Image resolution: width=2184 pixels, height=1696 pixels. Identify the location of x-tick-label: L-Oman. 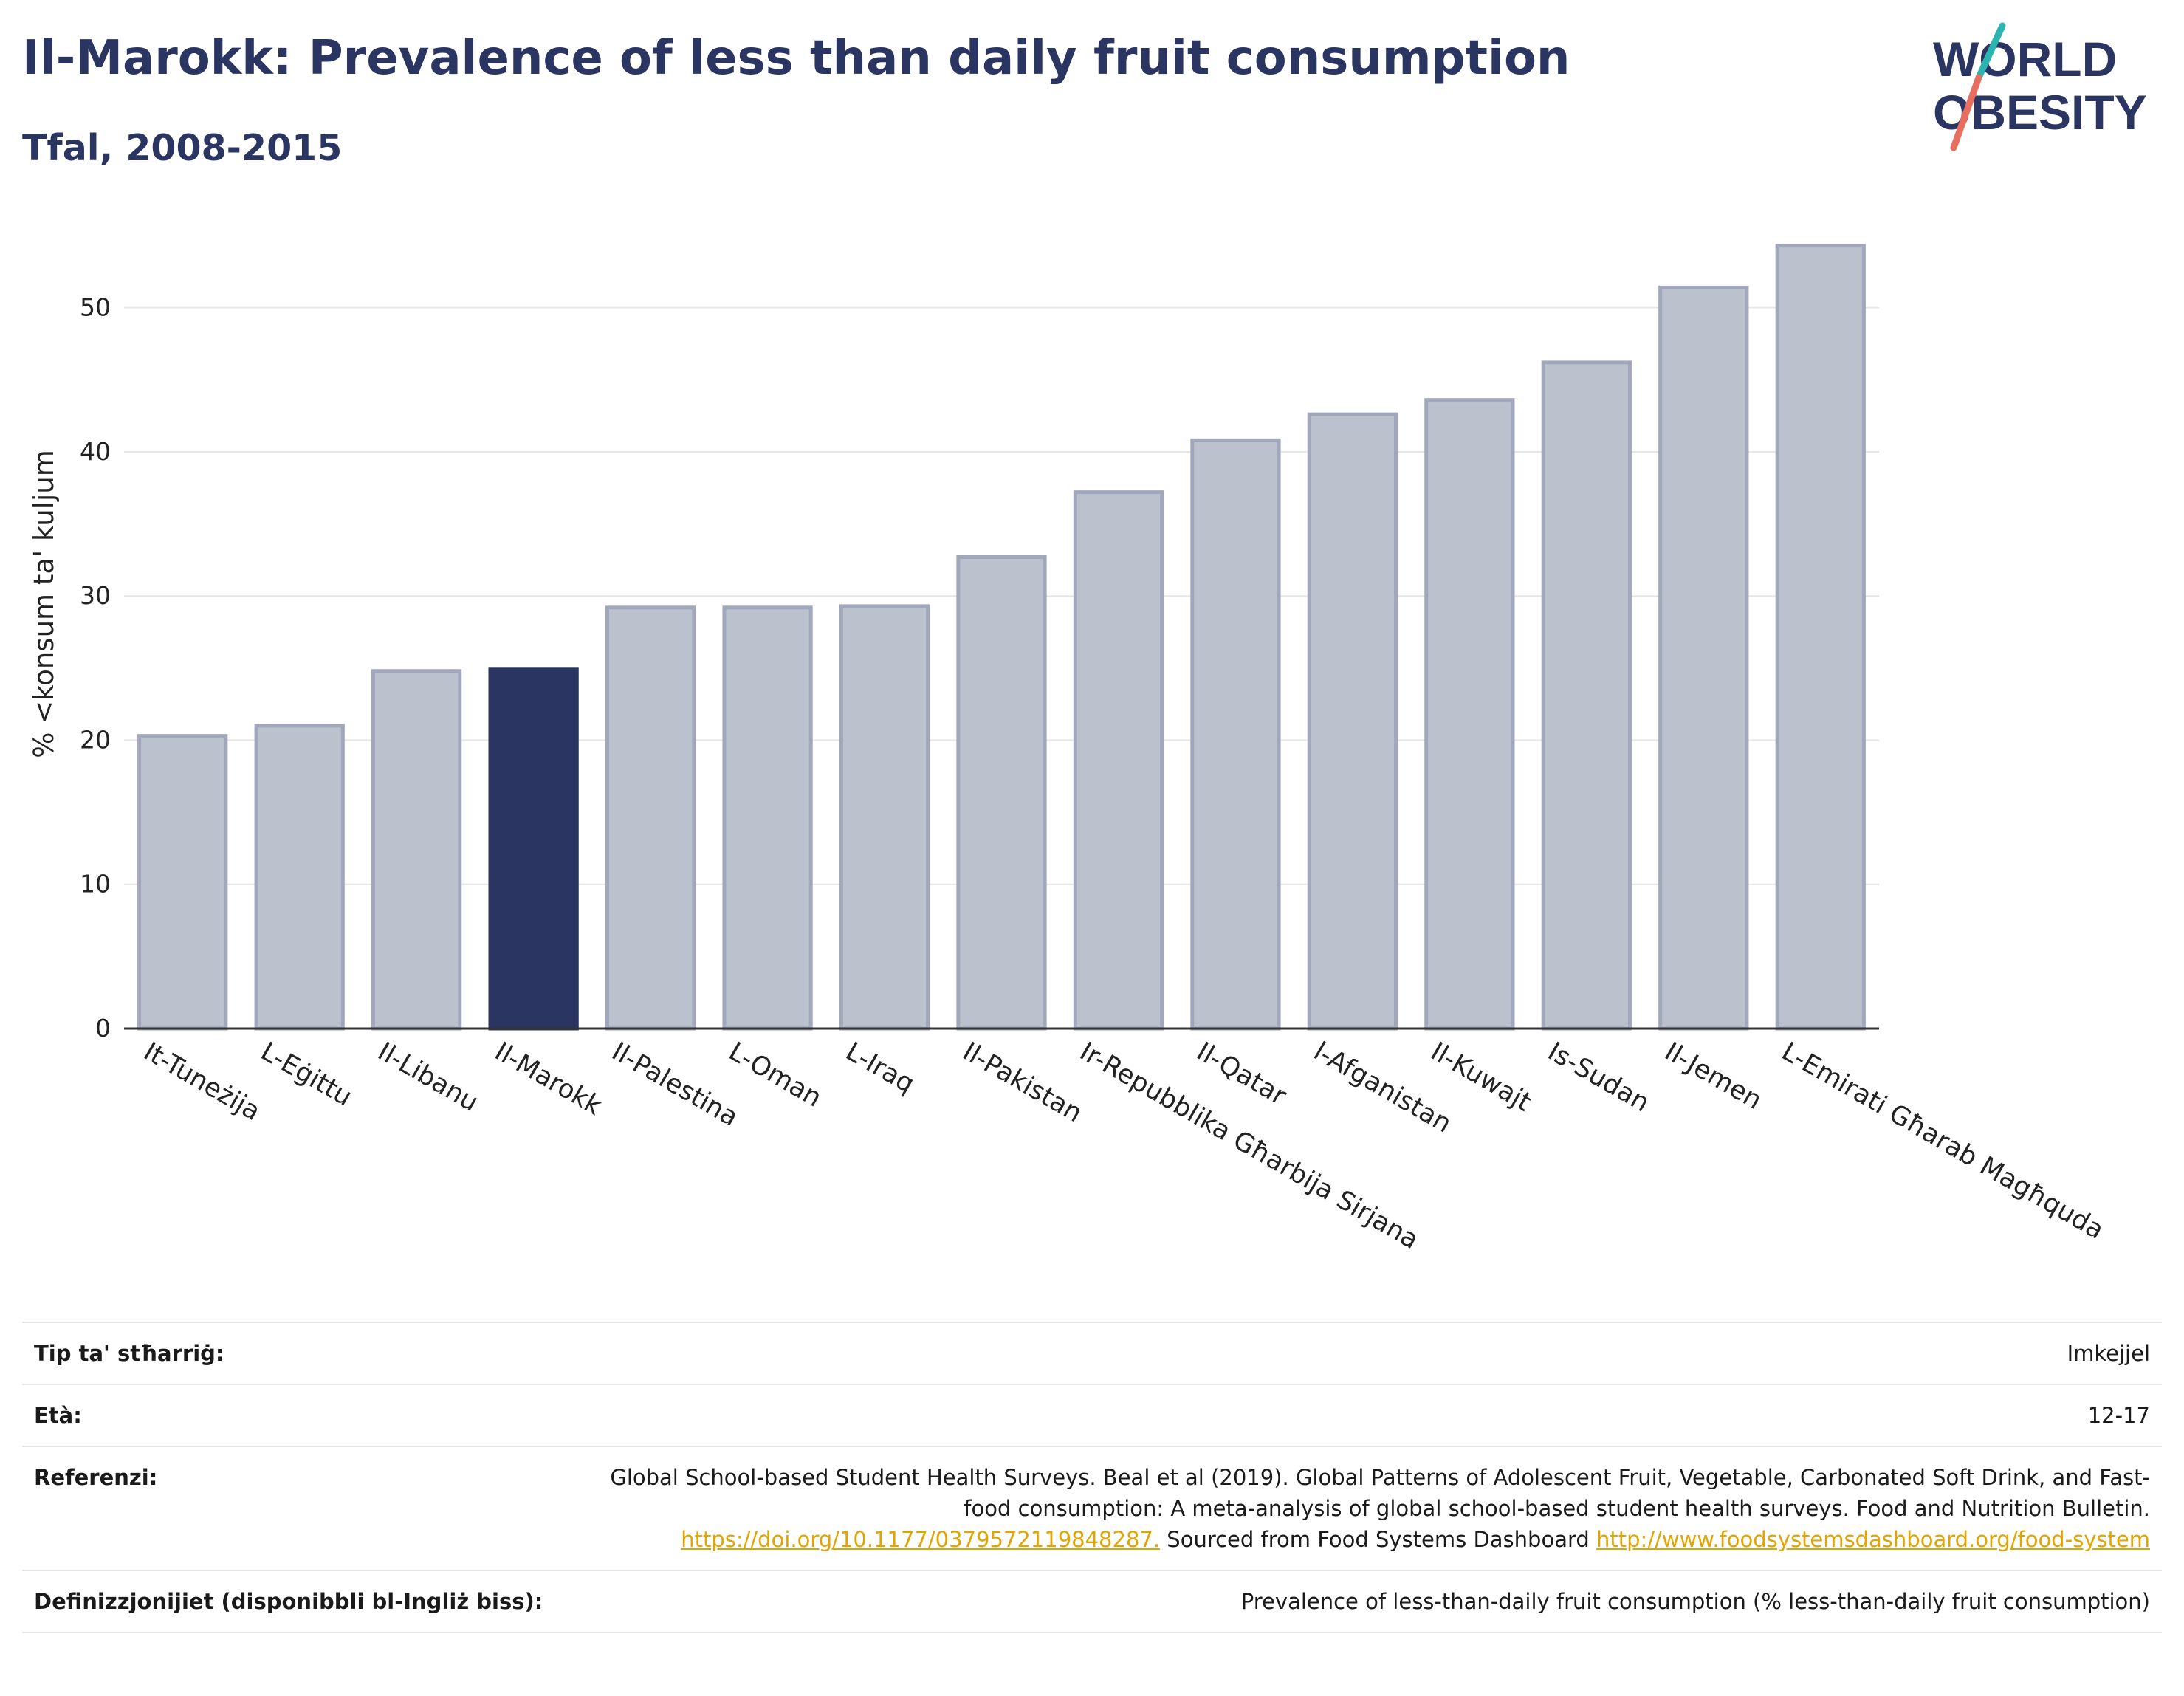
(775, 1075).